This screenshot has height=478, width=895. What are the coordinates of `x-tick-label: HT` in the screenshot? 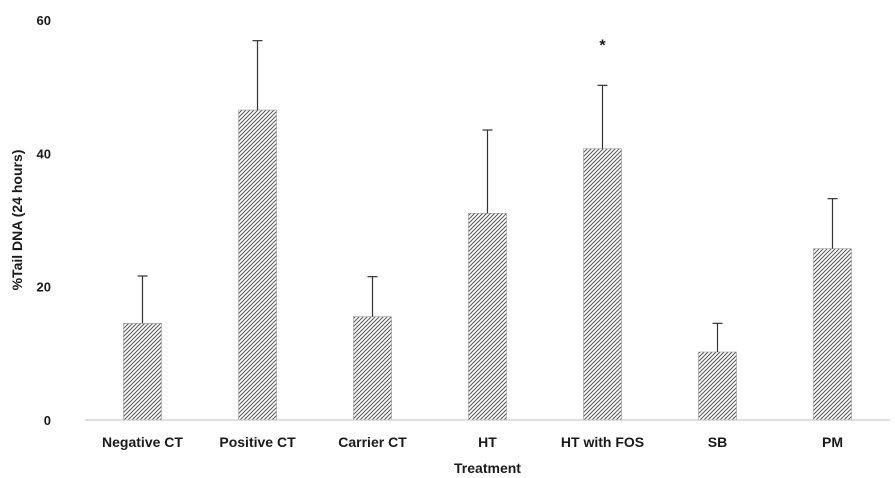 It's located at (487, 442).